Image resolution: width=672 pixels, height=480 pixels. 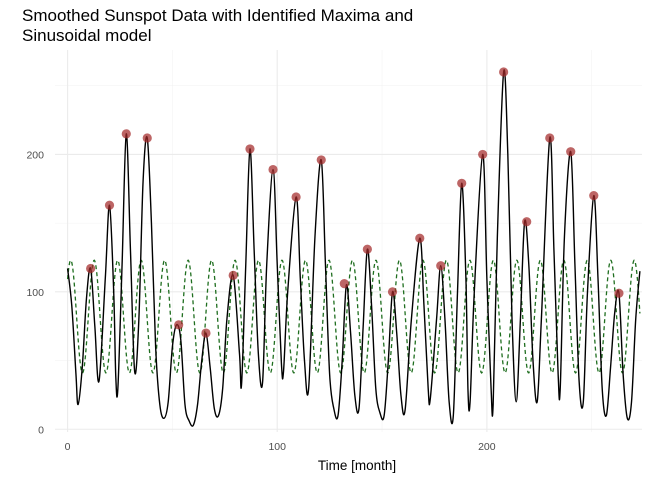 I want to click on x-axis-ticks: 0 100 200, so click(x=280, y=447).